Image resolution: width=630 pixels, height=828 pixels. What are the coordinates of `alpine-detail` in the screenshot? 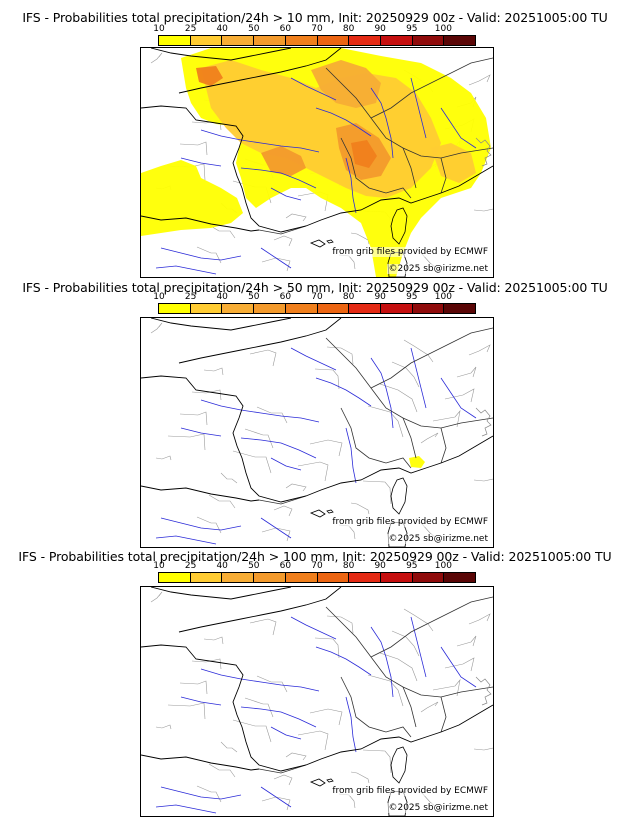 It's located at (483, 152).